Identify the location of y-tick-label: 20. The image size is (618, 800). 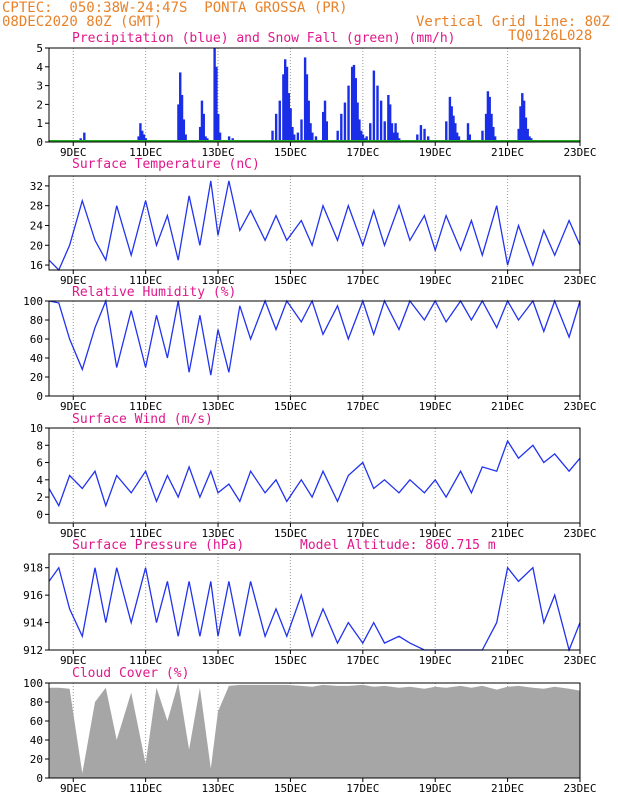
(36, 759).